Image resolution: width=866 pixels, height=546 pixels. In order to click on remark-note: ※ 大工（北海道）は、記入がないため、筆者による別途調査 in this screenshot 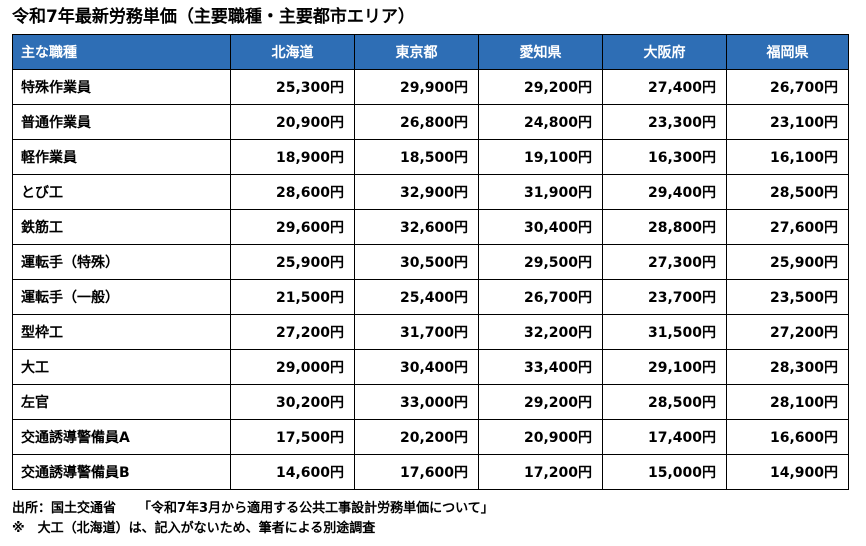, I will do `click(194, 528)`.